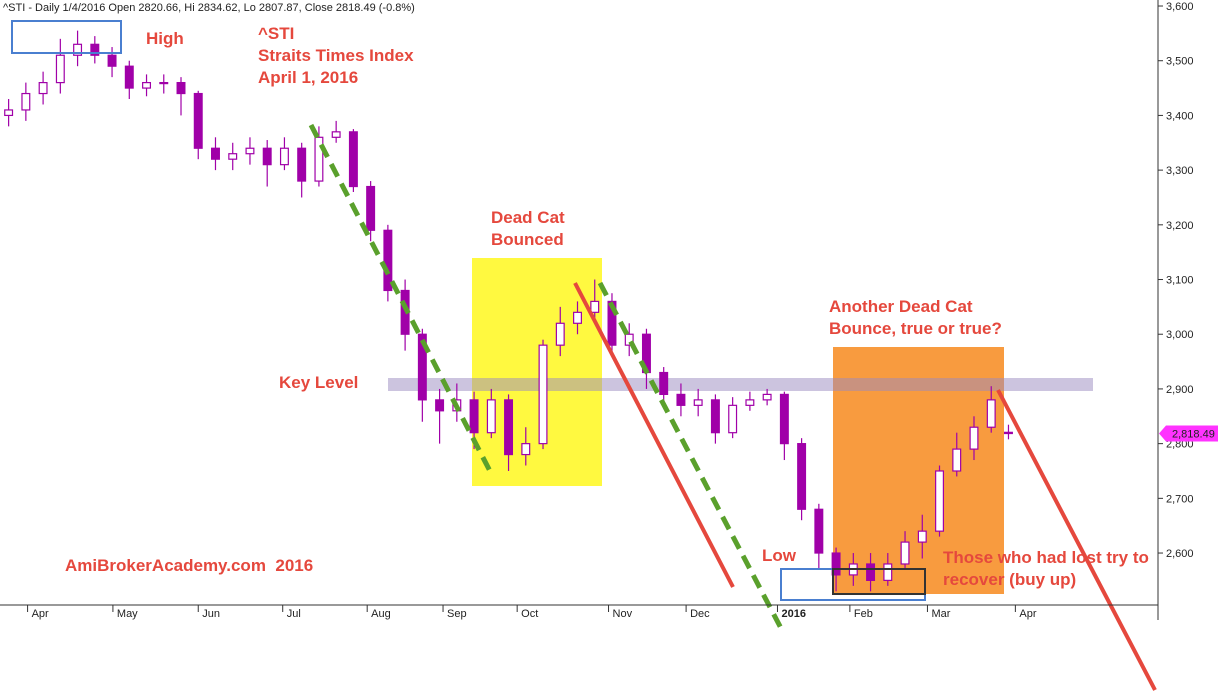 The height and width of the screenshot is (693, 1219). What do you see at coordinates (879, 581) in the screenshot?
I see `low-box-inner` at bounding box center [879, 581].